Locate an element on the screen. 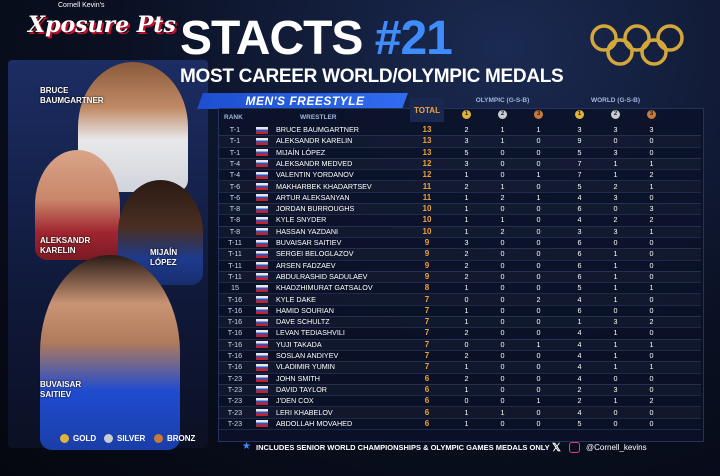  wrestler-name: SOSLAN ANDIYEV is located at coordinates (307, 355).